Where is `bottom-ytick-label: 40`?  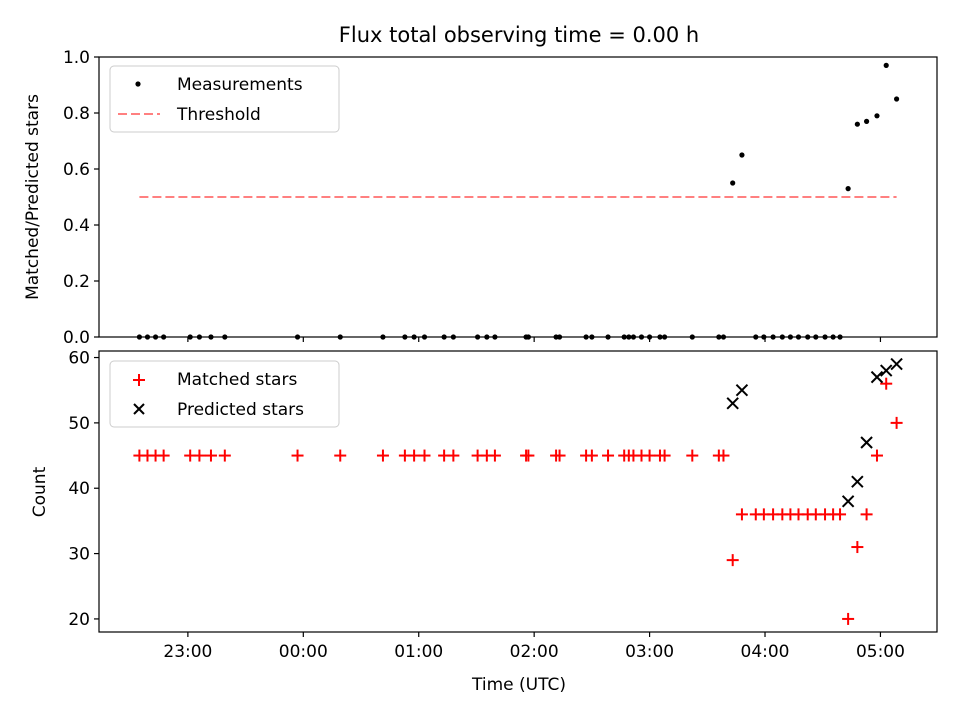 bottom-ytick-label: 40 is located at coordinates (79, 489).